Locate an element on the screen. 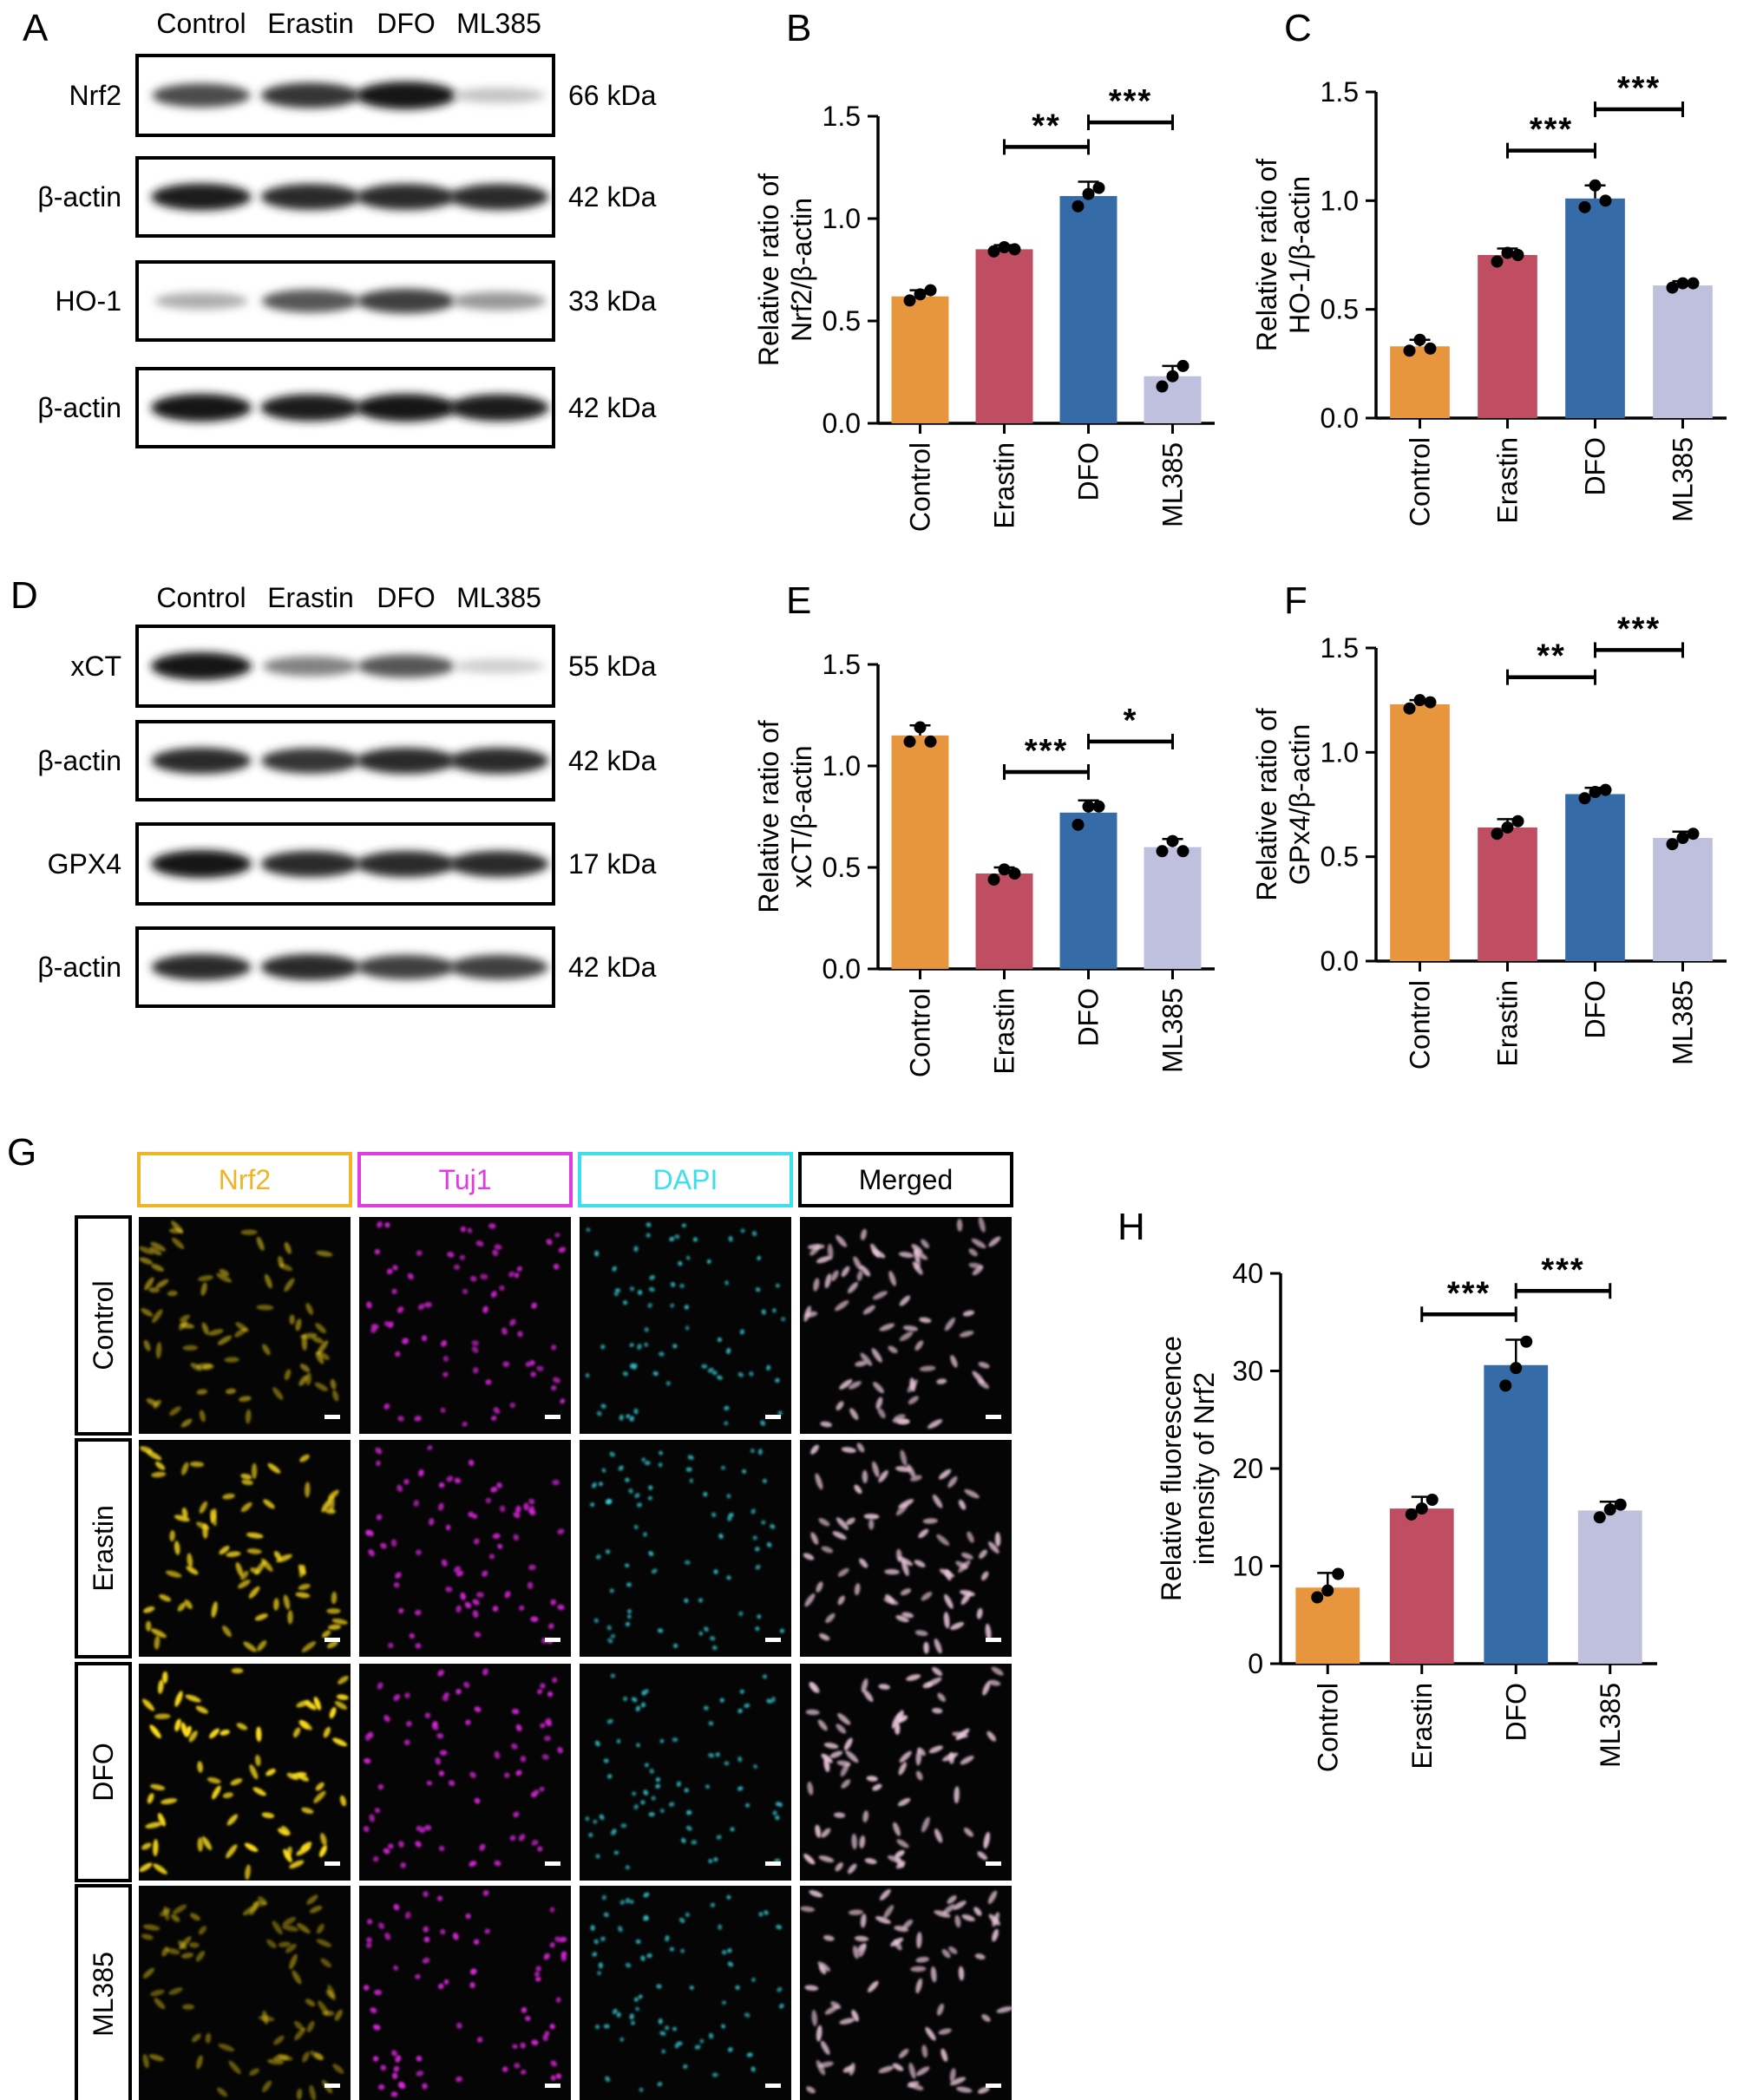 This screenshot has width=1763, height=2100. blot-protein-label: β-actin is located at coordinates (79, 760).